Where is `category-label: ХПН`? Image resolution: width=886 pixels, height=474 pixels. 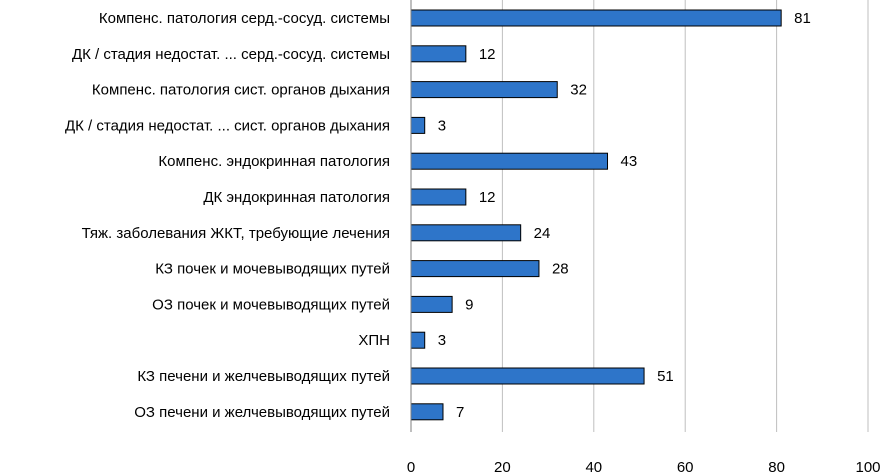 category-label: ХПН is located at coordinates (374, 340).